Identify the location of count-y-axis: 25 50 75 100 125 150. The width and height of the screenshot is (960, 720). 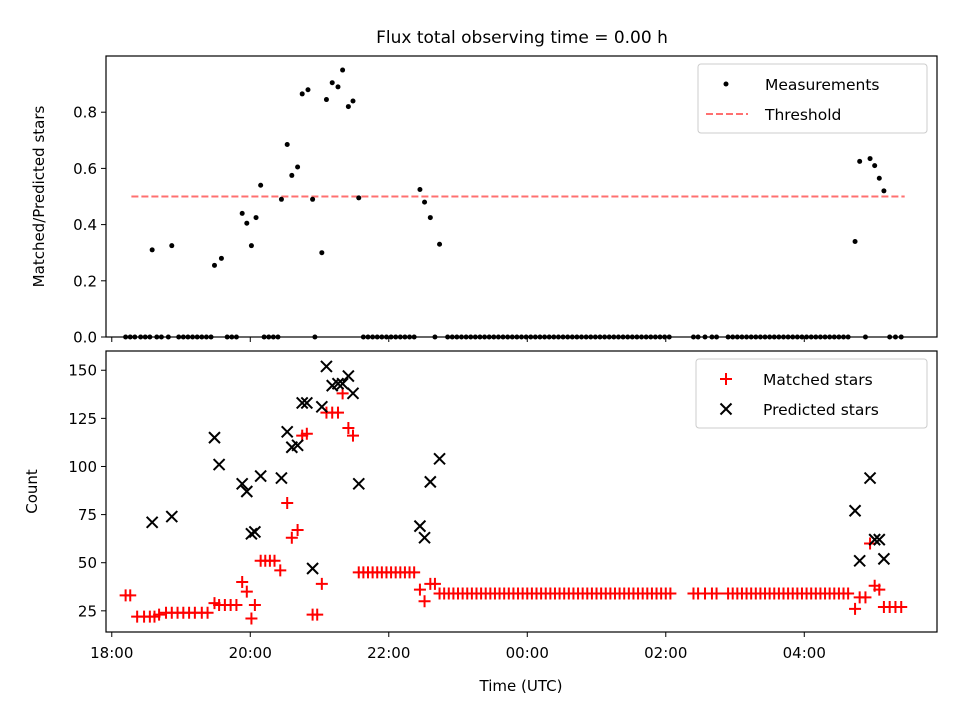
(87, 491).